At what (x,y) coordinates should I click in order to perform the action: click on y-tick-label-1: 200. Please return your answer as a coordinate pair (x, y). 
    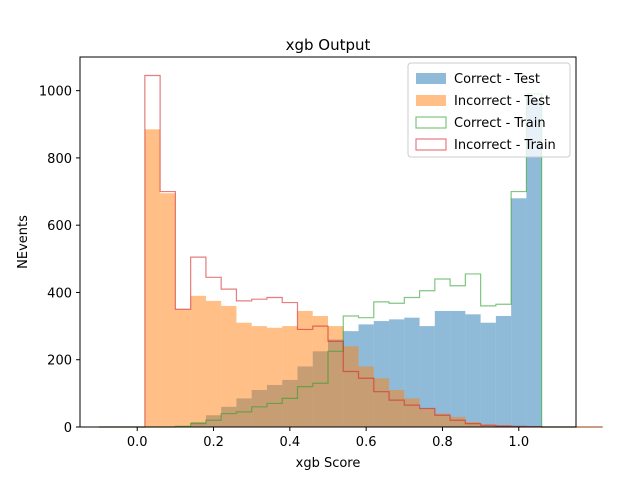
    Looking at the image, I should click on (59, 361).